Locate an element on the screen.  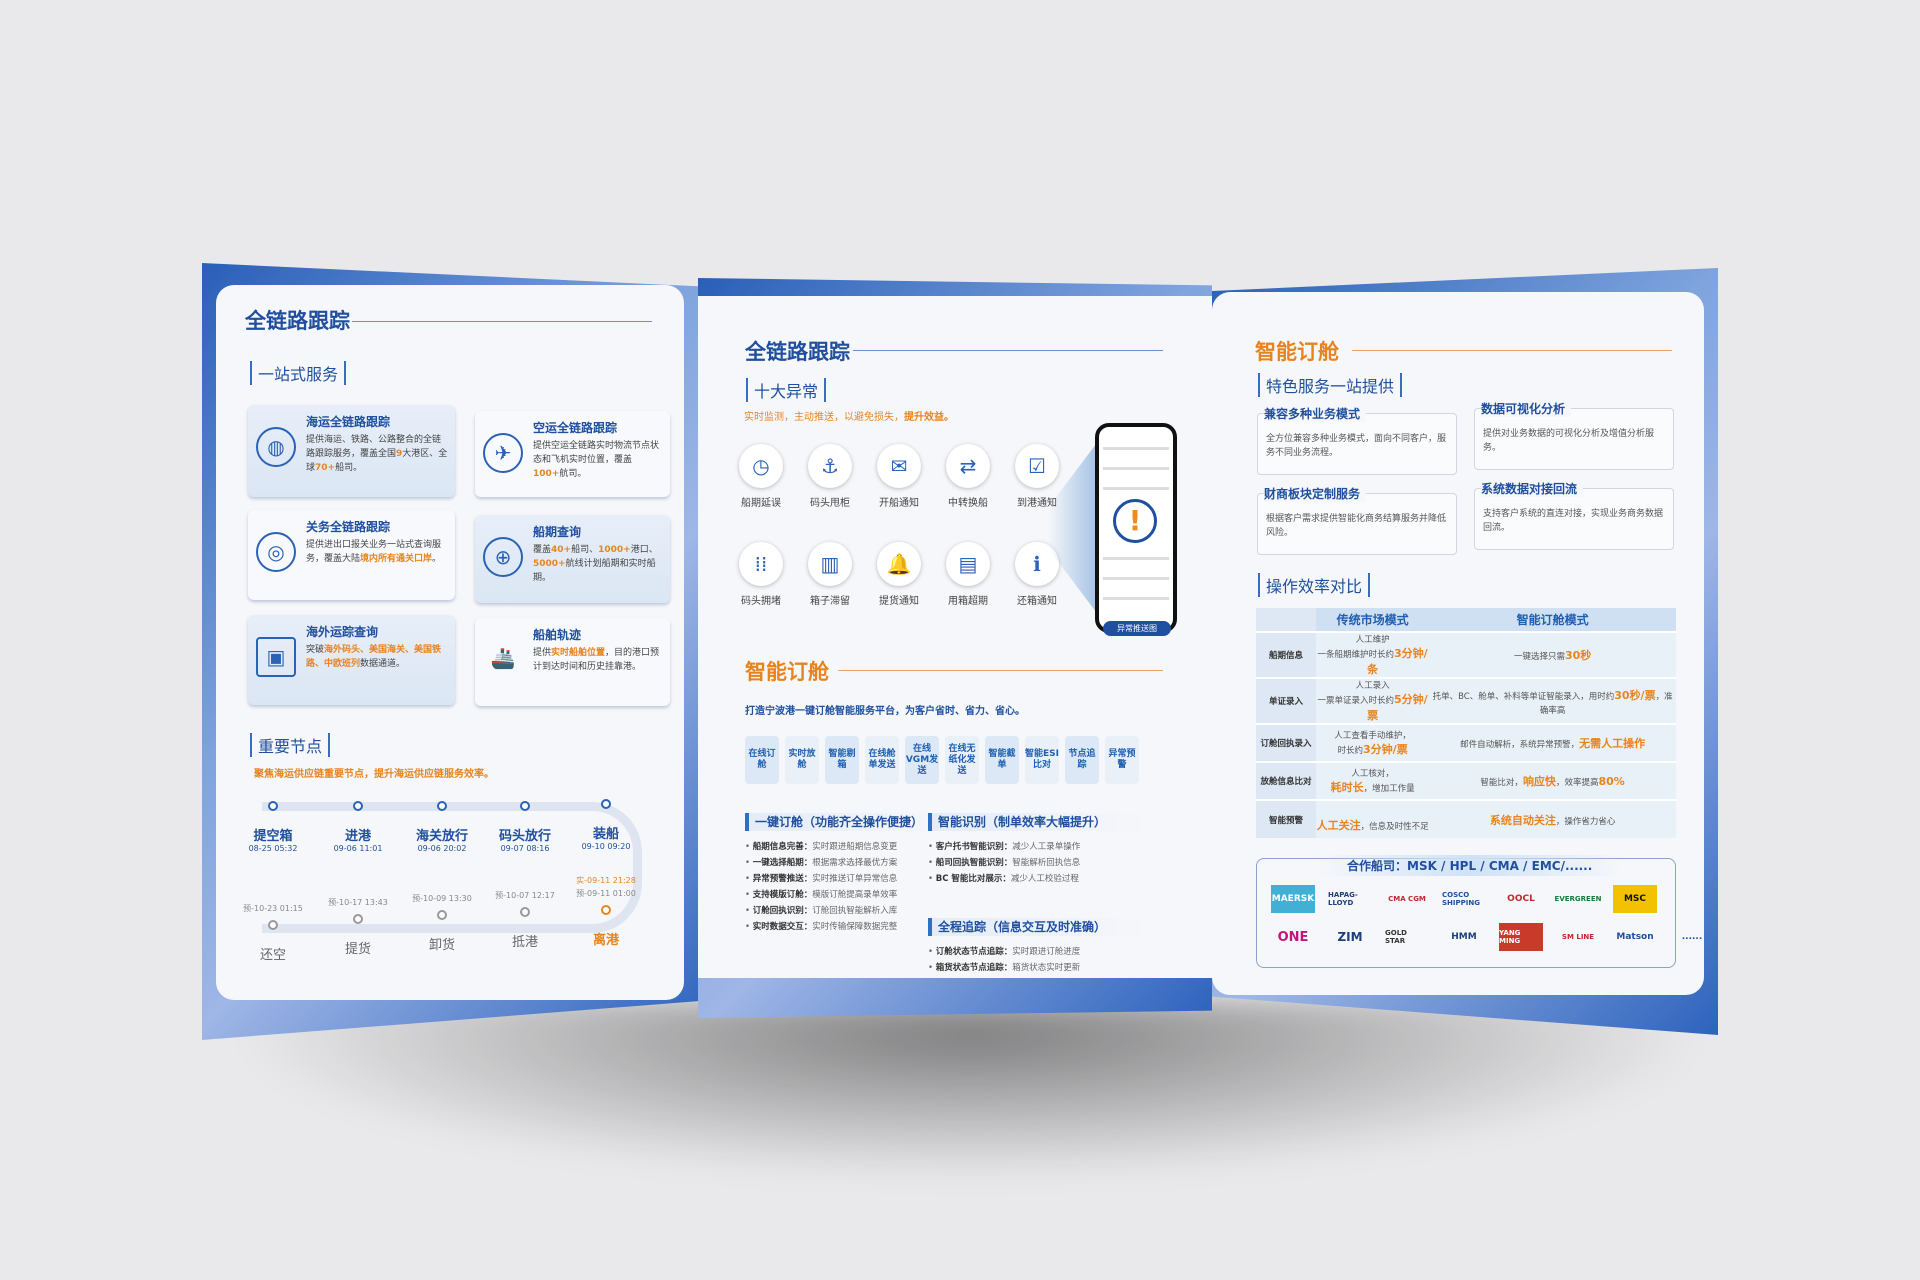
booking-step: 智能ESI比对 is located at coordinates (1042, 760).